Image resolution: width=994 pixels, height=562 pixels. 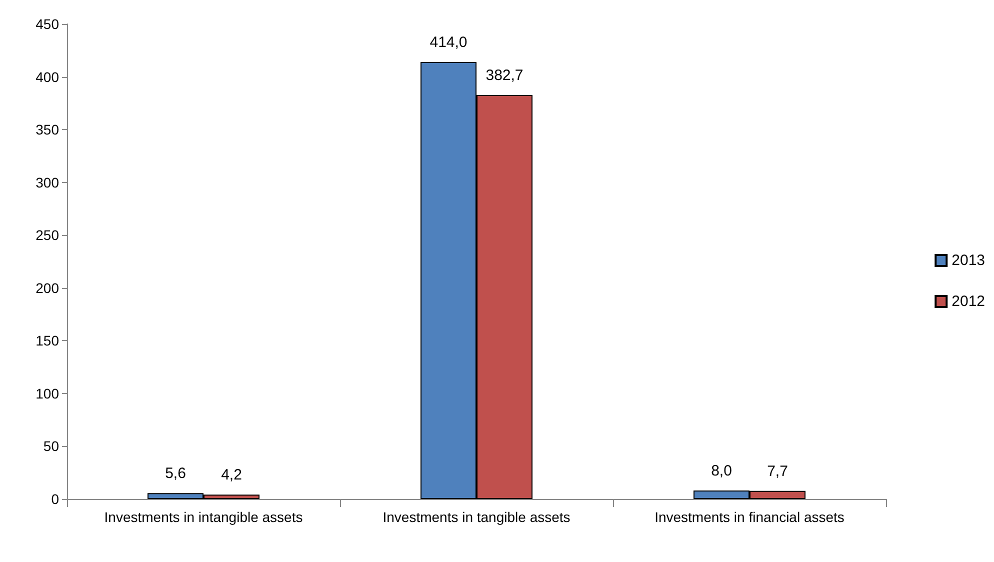 I want to click on y-tick-label: 350, so click(x=48, y=130).